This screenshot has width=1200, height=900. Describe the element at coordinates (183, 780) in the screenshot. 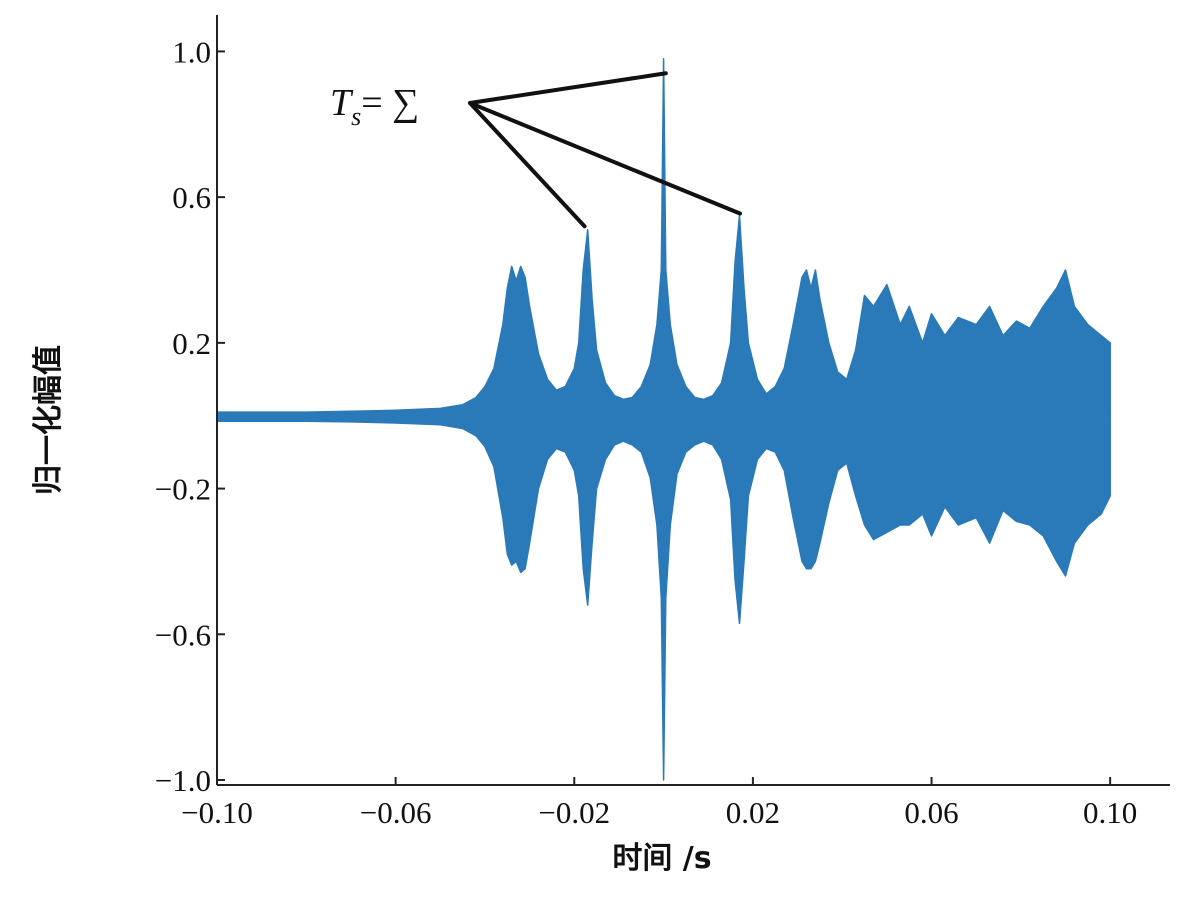

I see `y-tick-label: −1.0` at that location.